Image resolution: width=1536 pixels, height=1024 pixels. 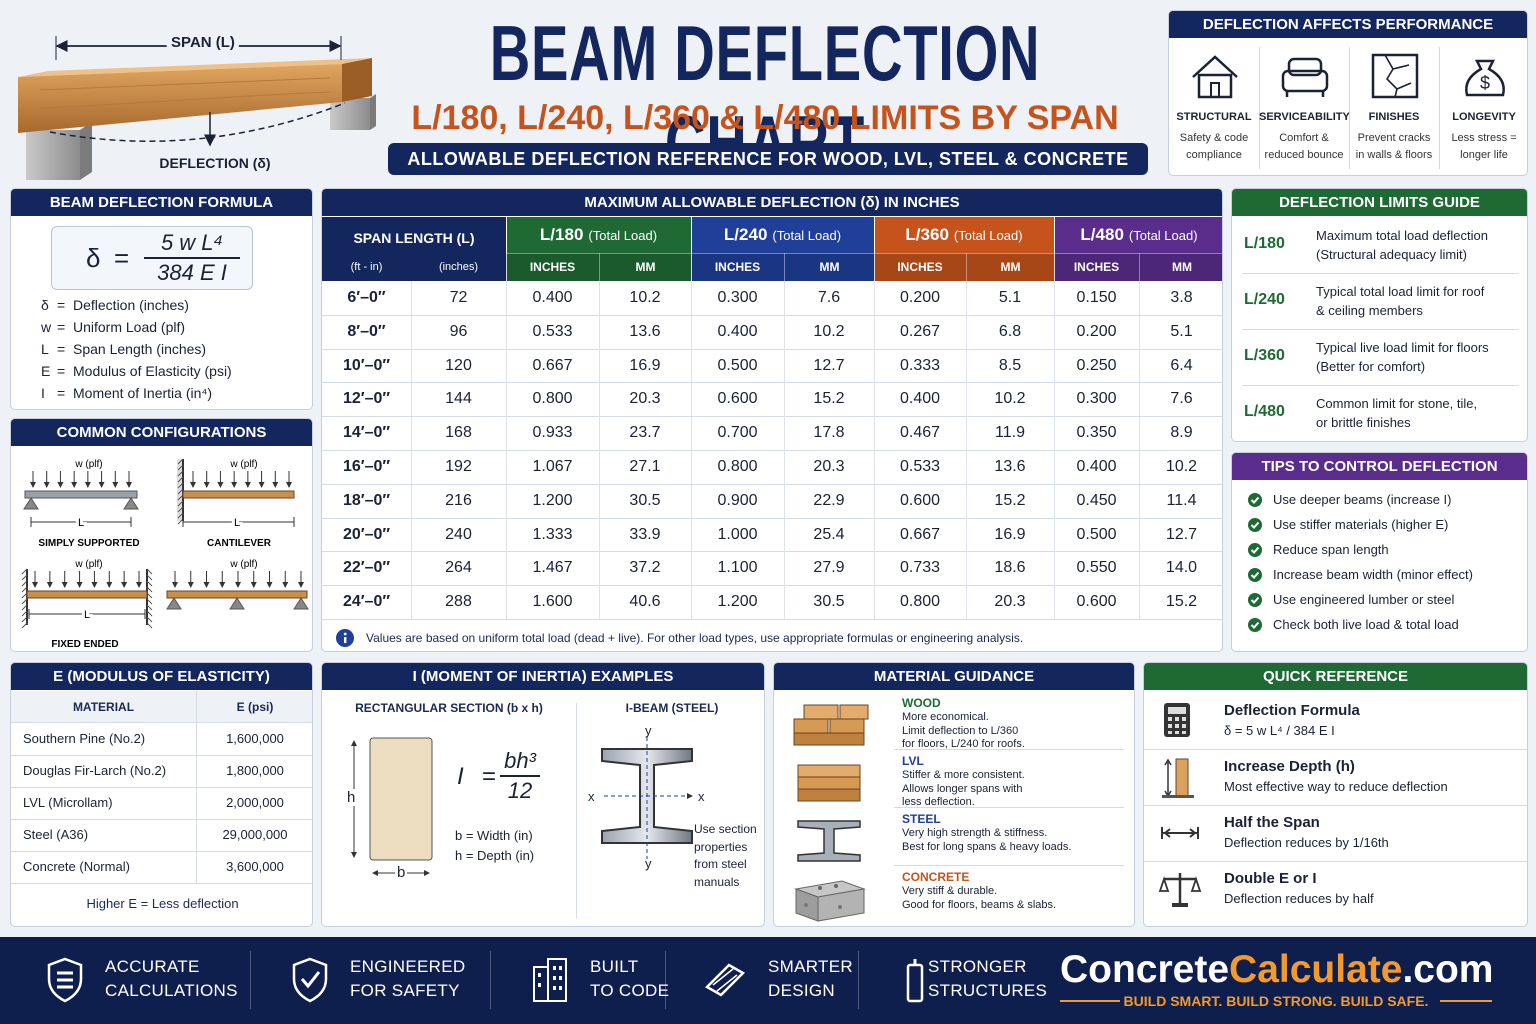 I want to click on span-cell: 120, so click(x=458, y=365).